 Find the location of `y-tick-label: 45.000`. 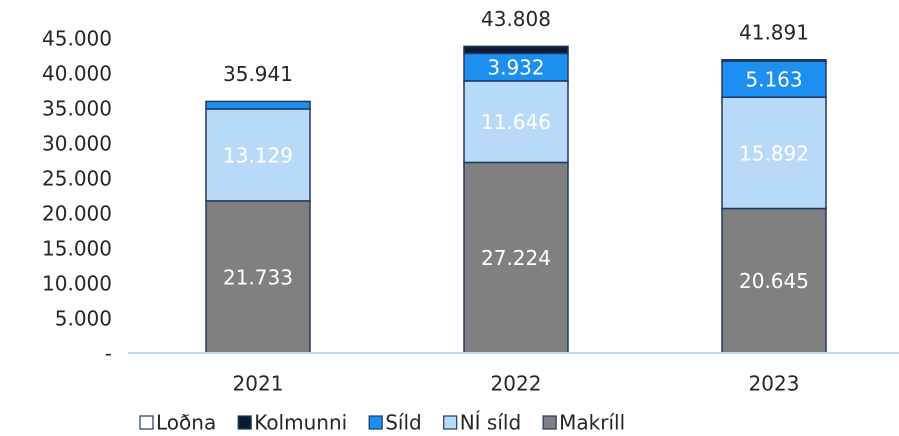

y-tick-label: 45.000 is located at coordinates (77, 39).